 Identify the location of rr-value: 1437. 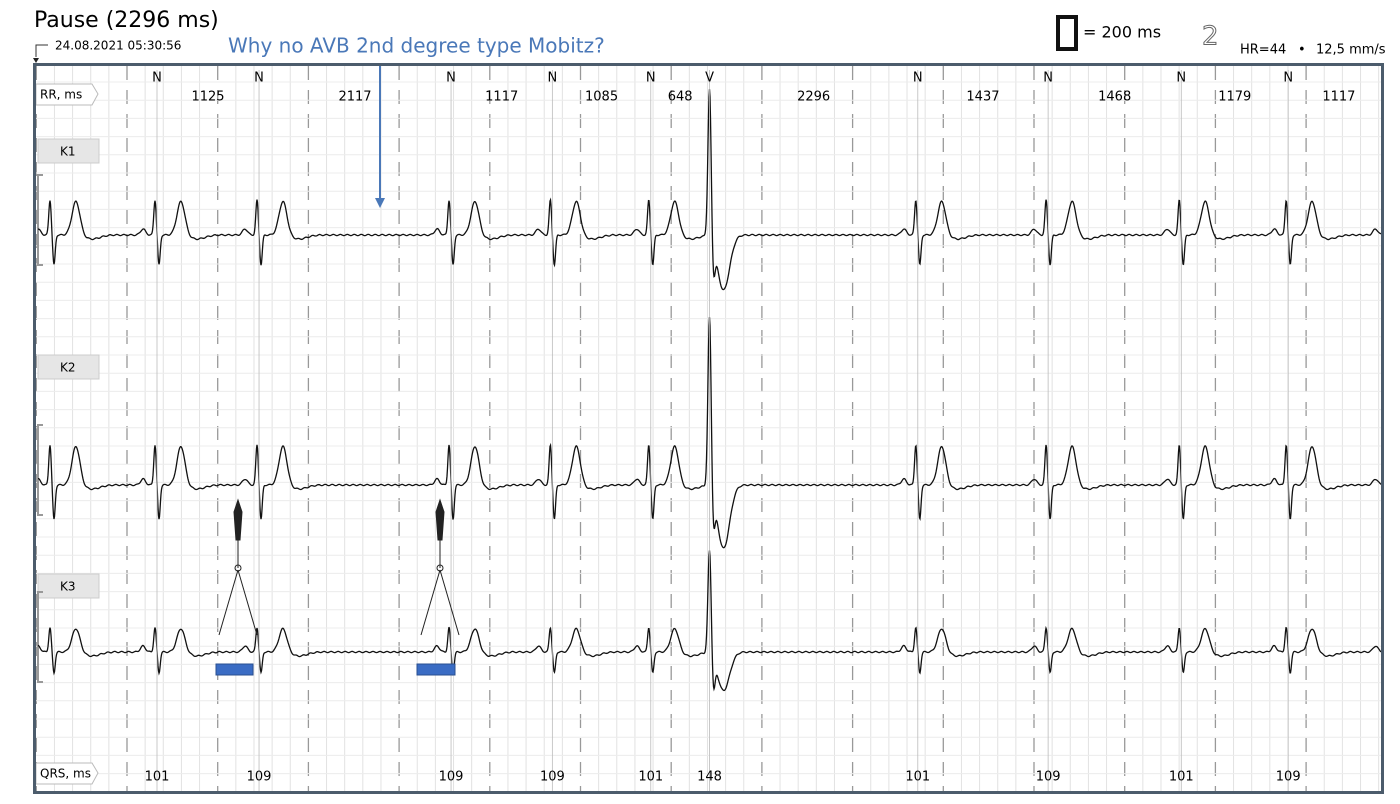
(982, 97).